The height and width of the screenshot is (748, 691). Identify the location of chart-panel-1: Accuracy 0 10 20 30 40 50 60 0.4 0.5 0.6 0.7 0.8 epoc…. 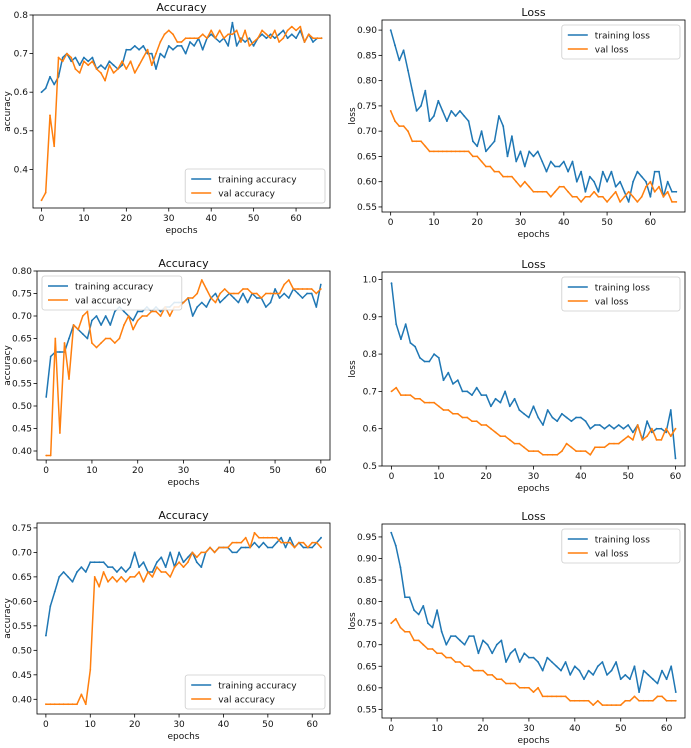
(167, 118).